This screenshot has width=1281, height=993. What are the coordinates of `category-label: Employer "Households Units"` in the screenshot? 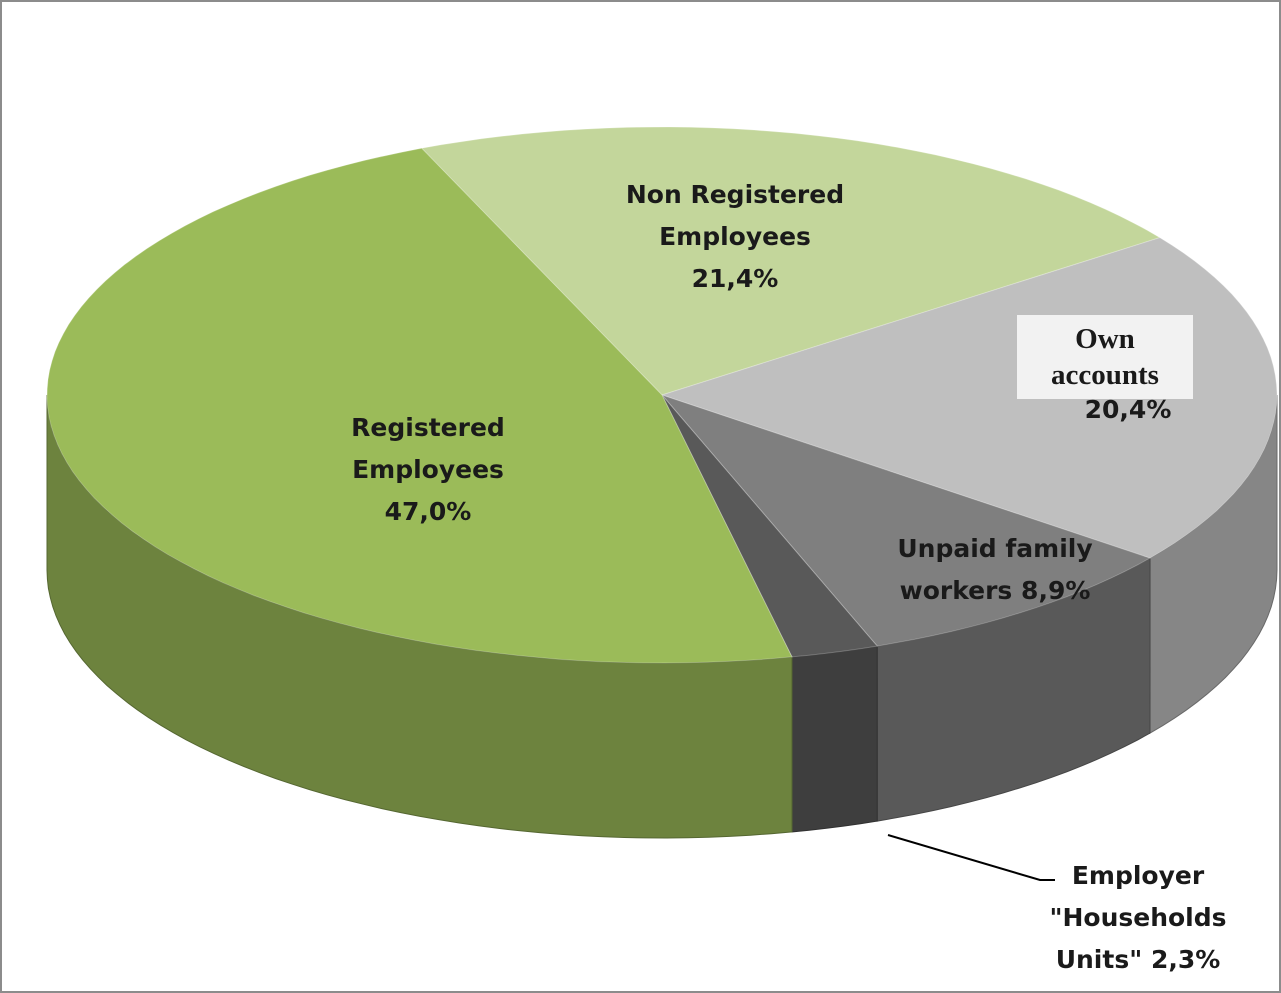 It's located at (1138, 917).